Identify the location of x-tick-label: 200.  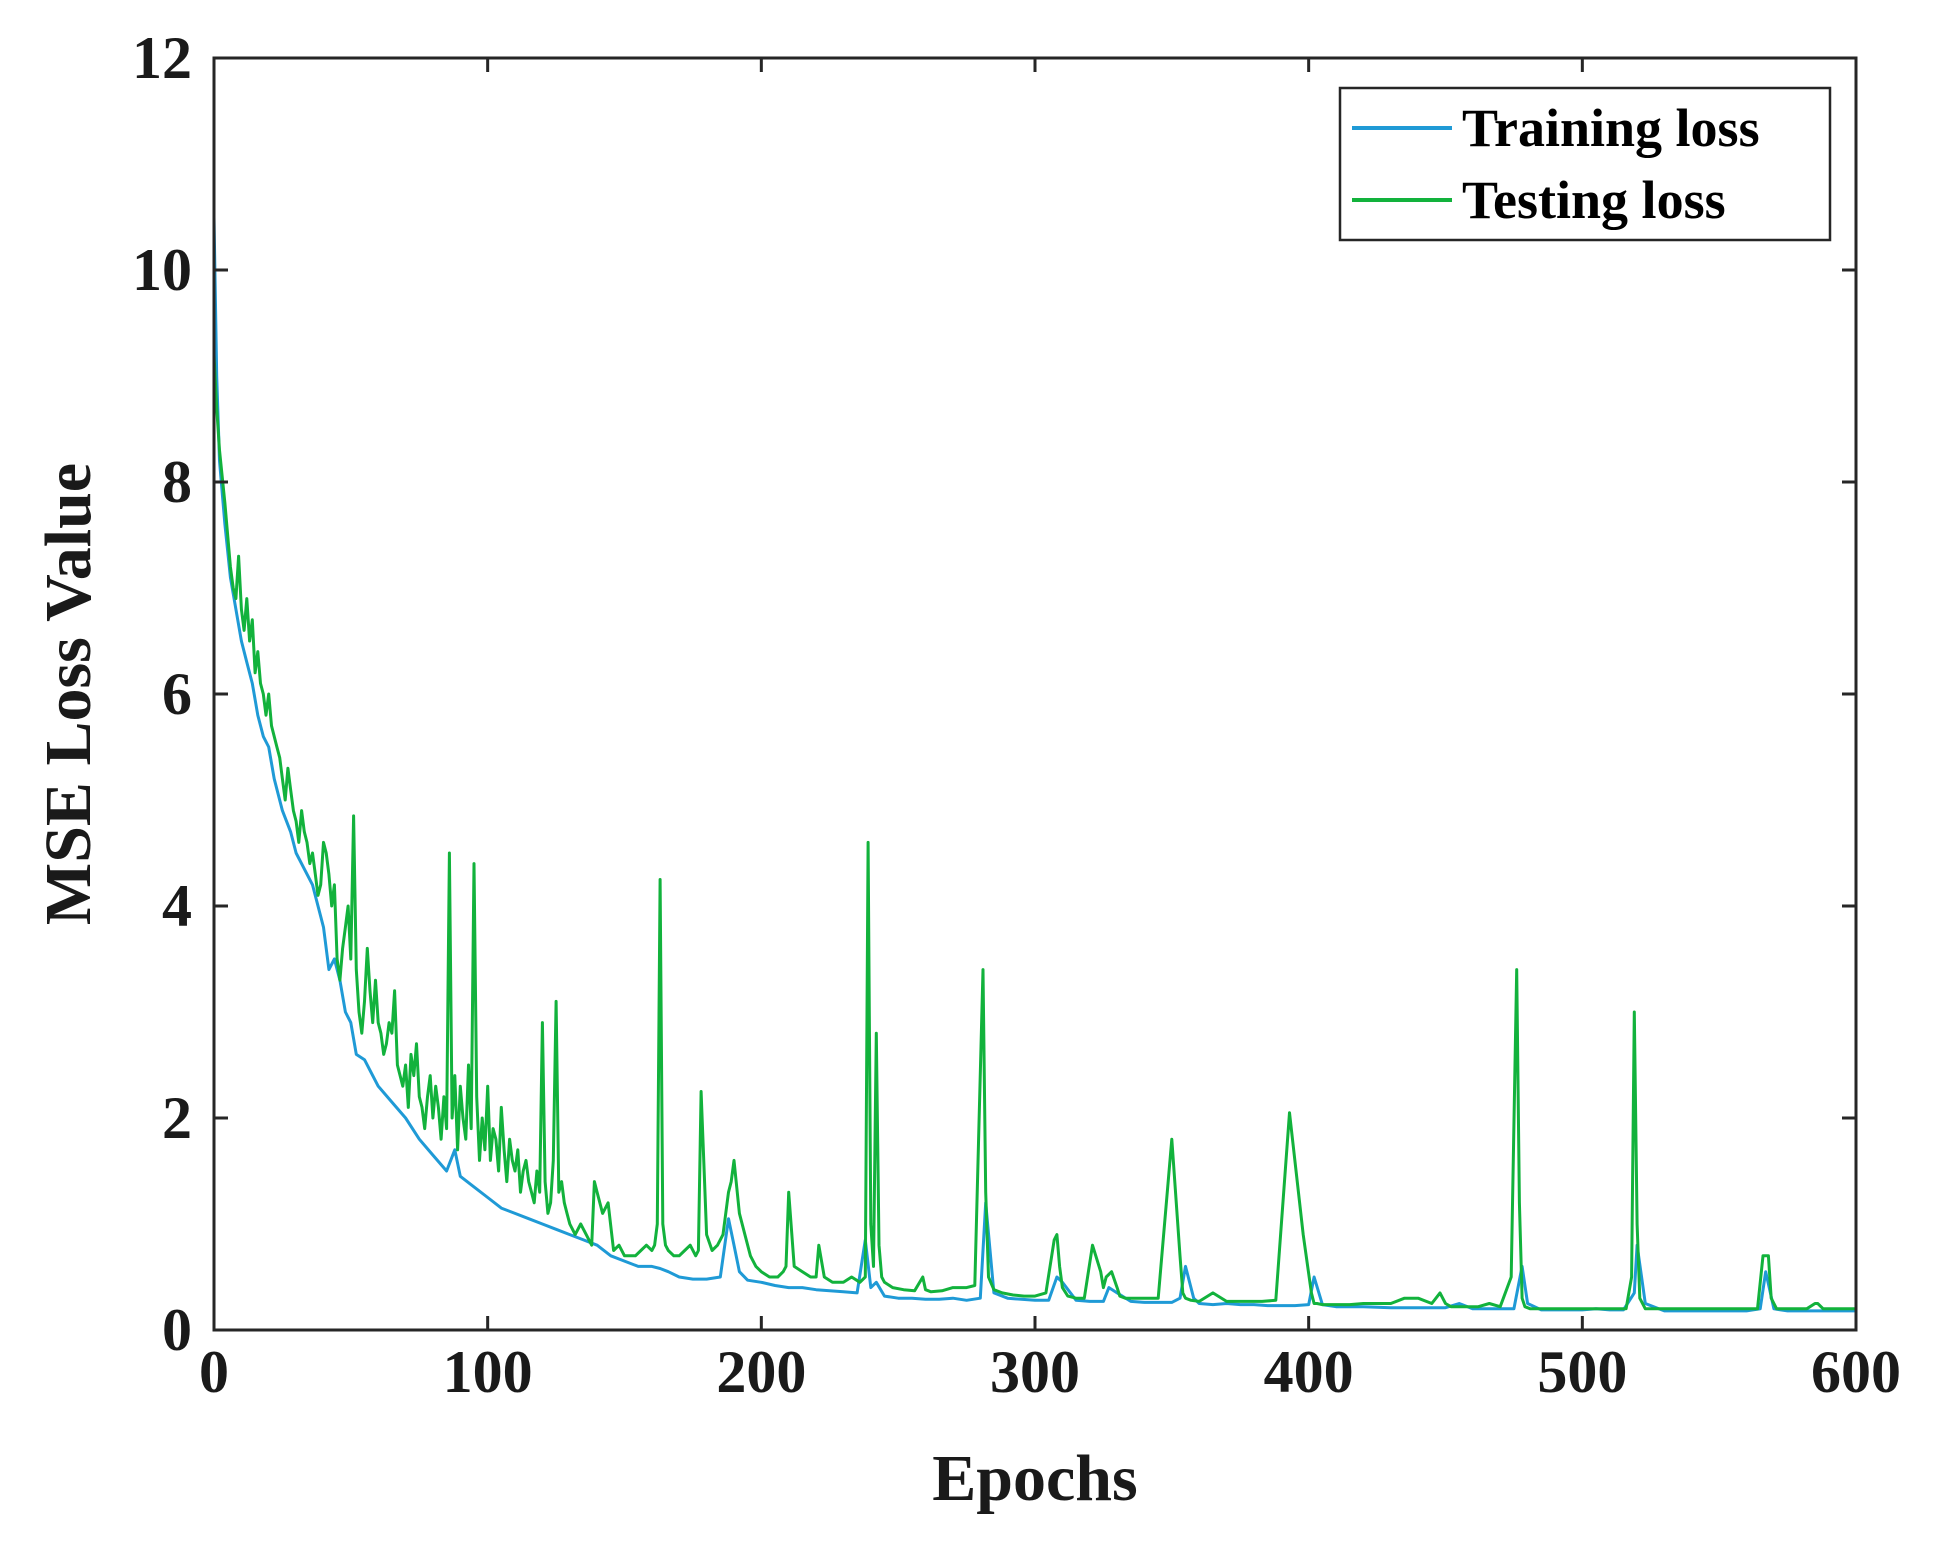
(761, 1372).